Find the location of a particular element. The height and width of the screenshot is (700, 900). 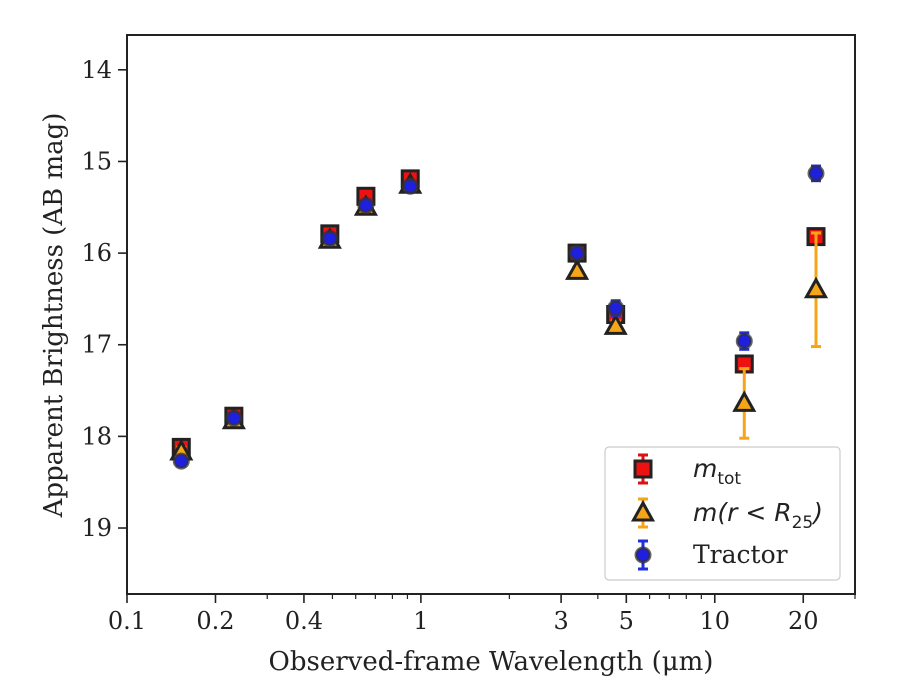

point-s1-p7 is located at coordinates (744, 401).